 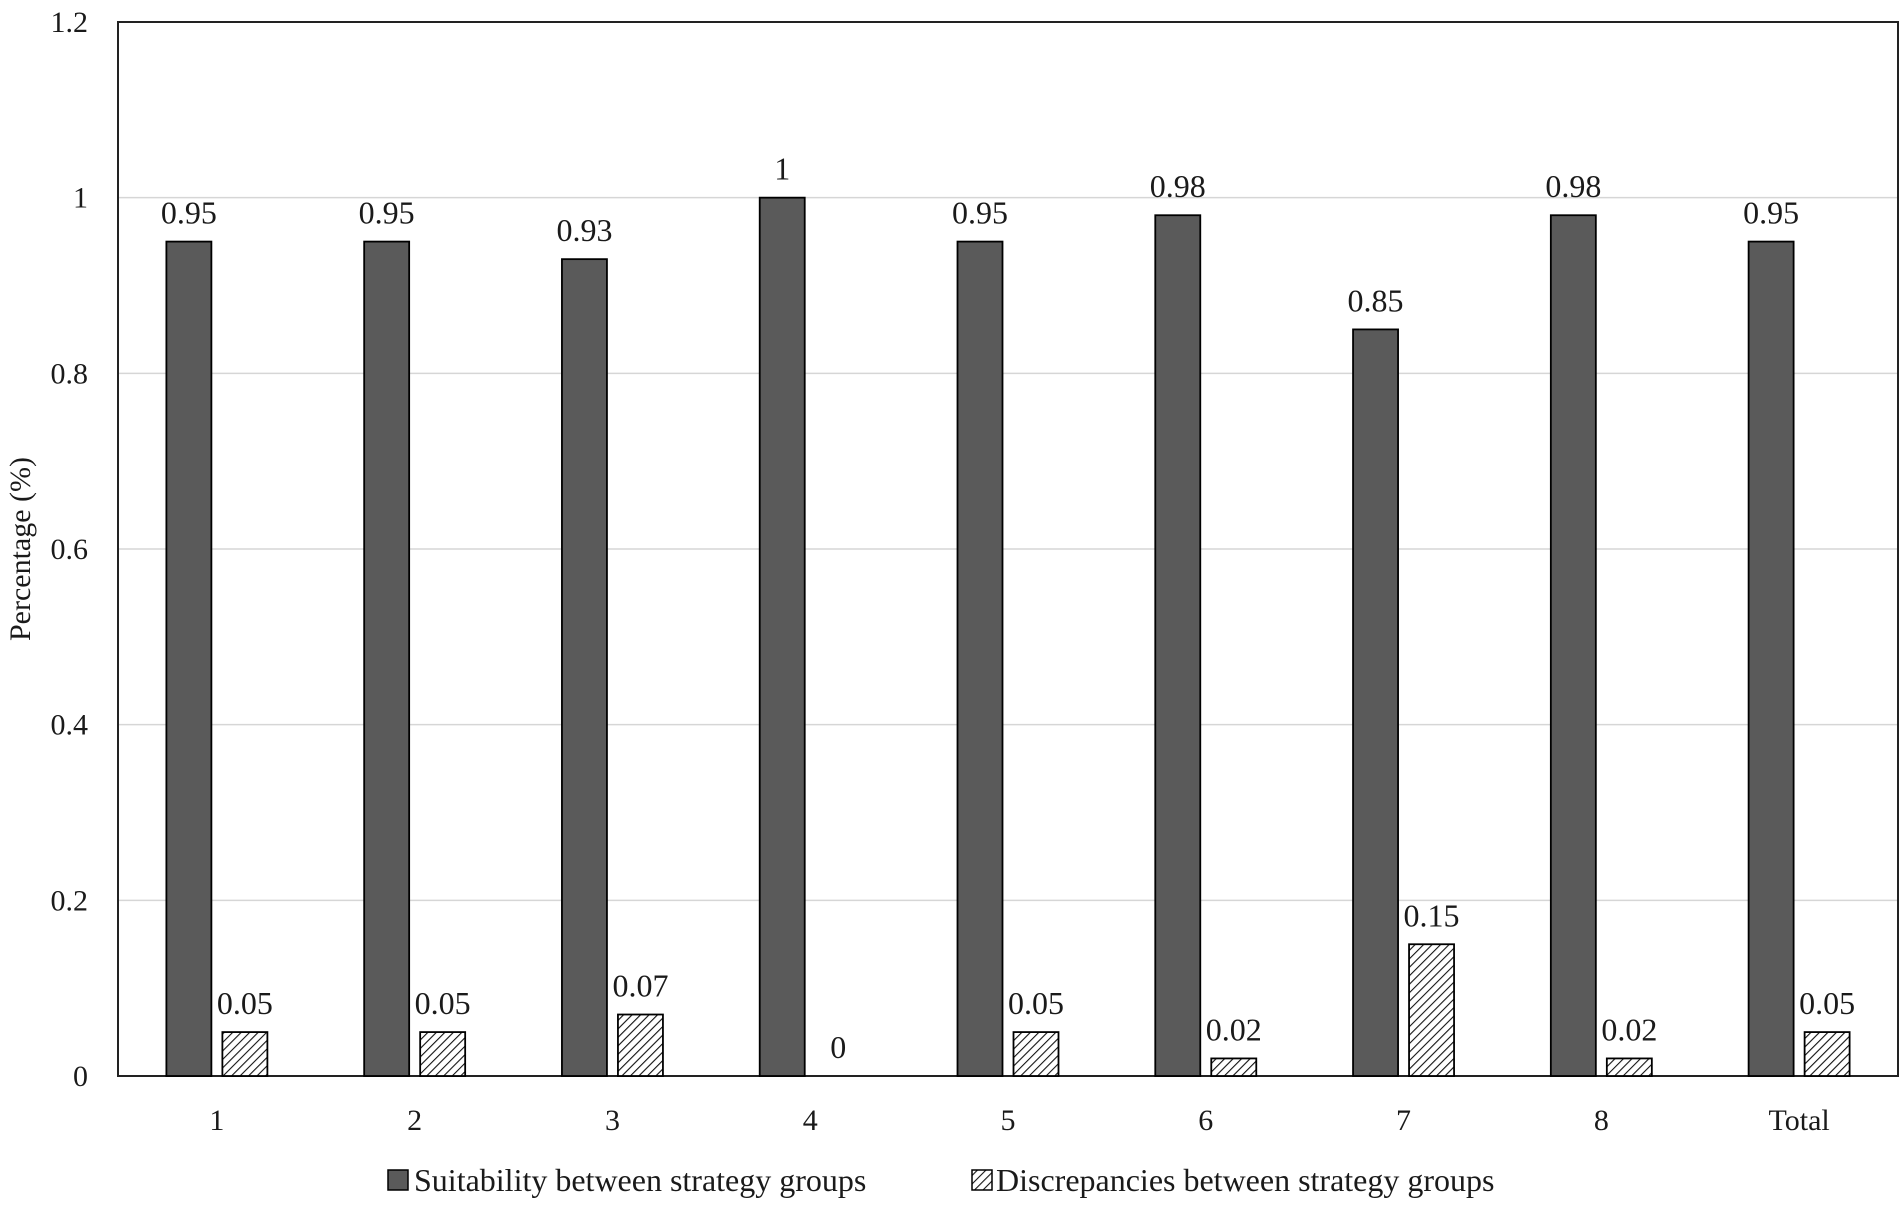 What do you see at coordinates (810, 1120) in the screenshot?
I see `x-tick-label: 4` at bounding box center [810, 1120].